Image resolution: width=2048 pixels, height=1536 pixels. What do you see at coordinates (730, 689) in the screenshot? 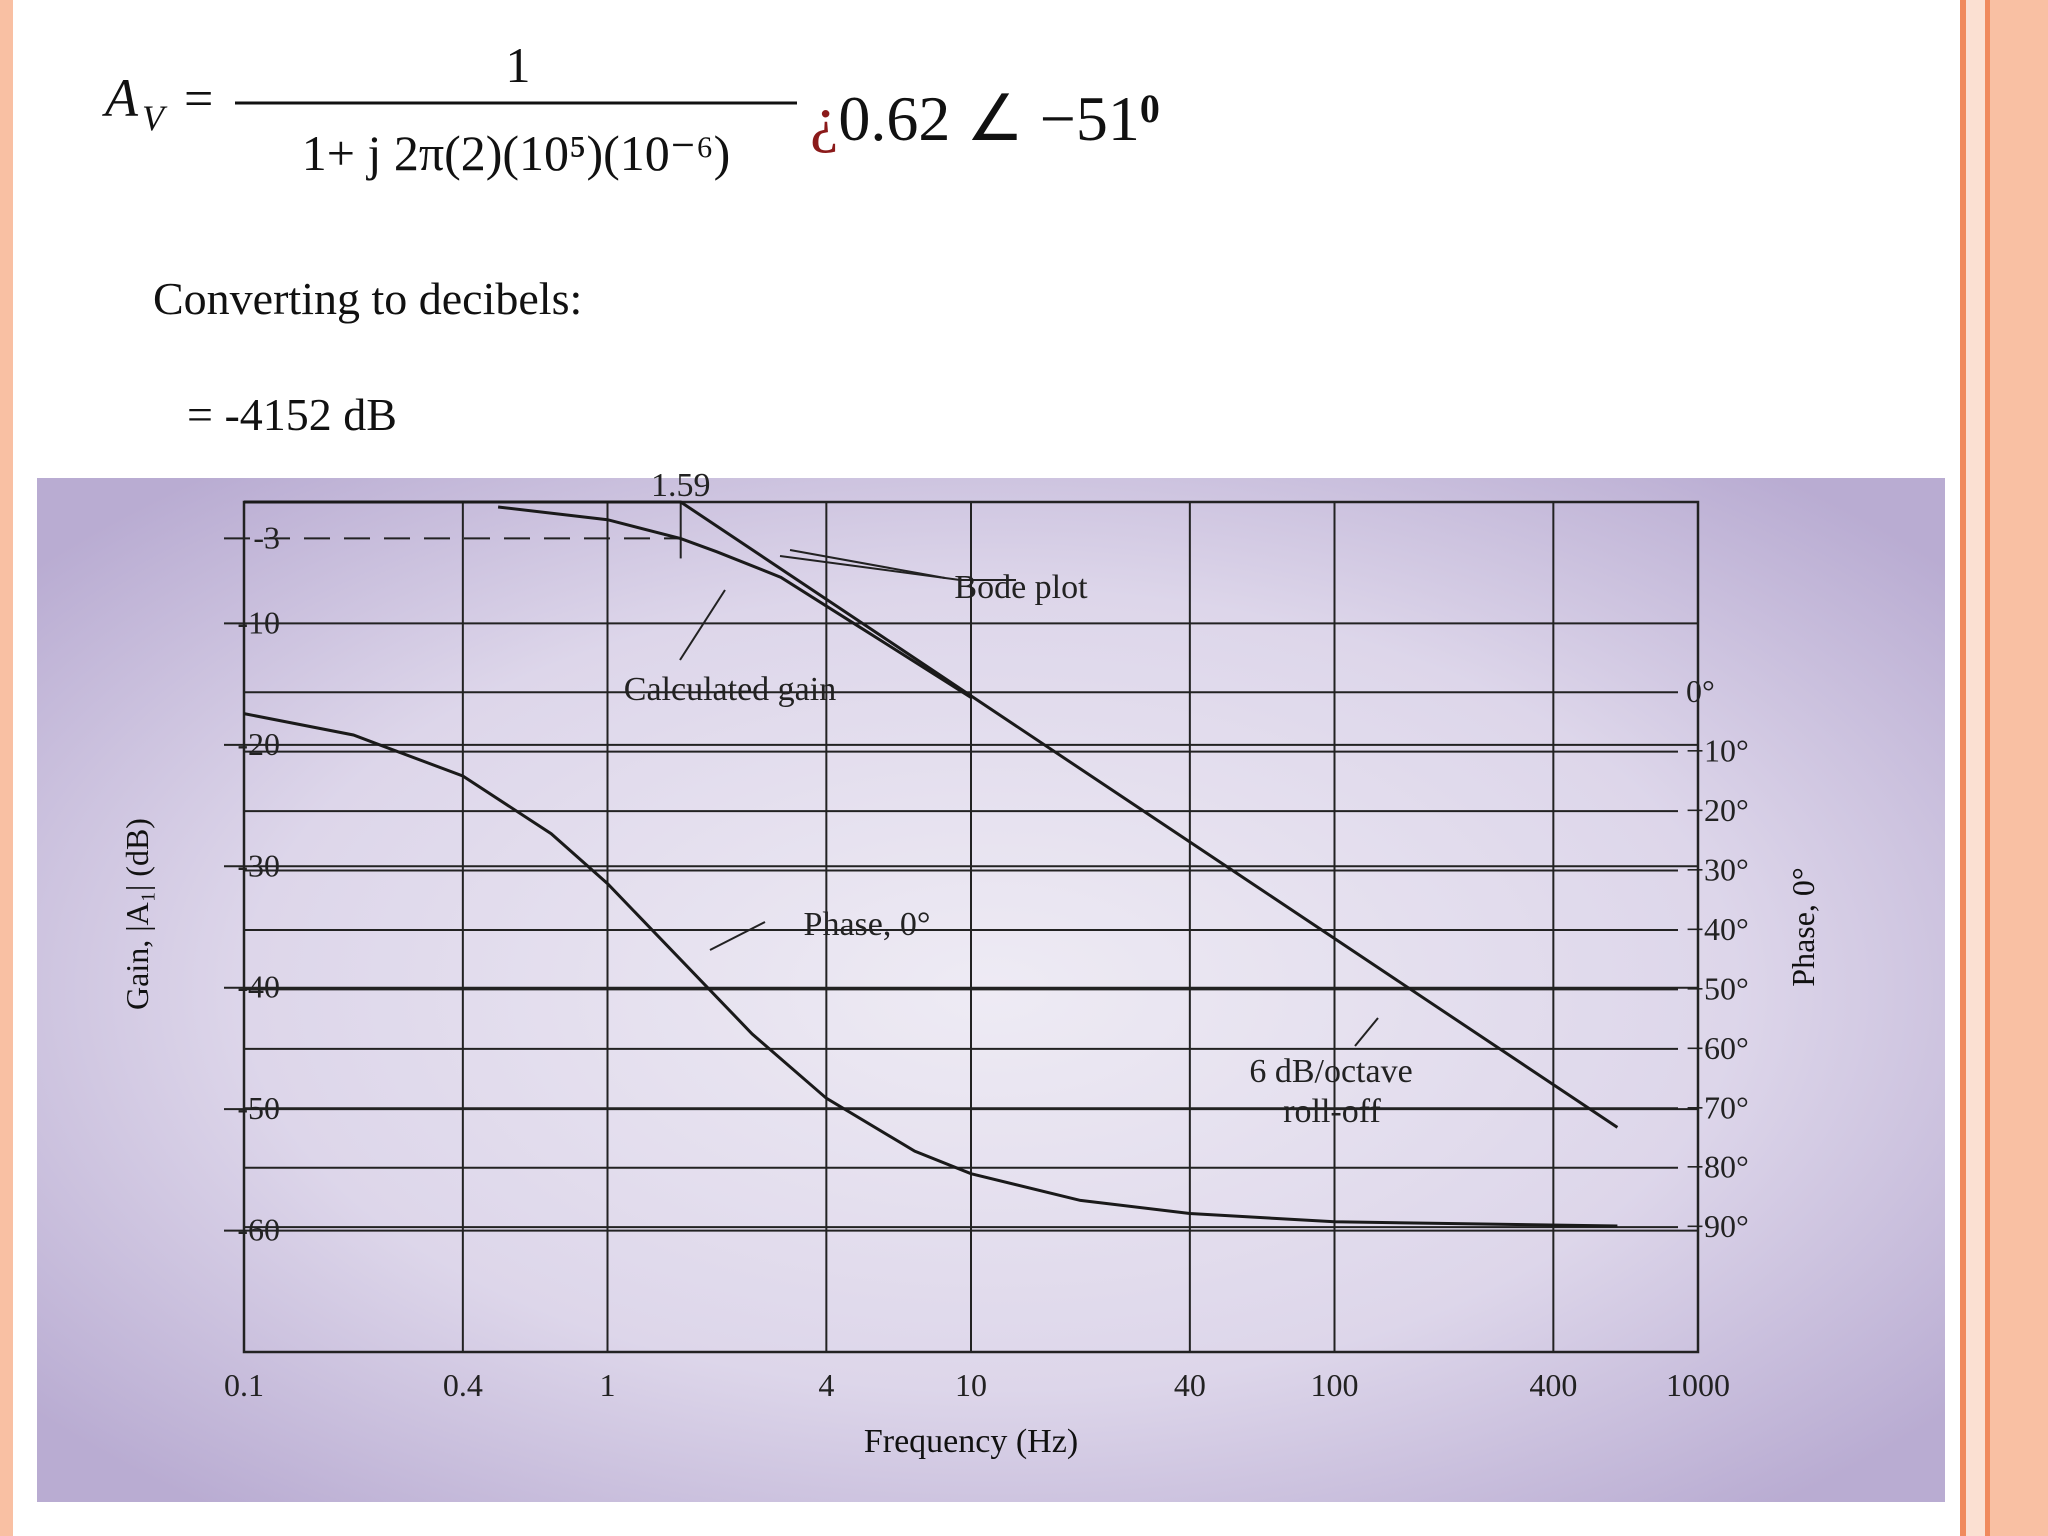
I see `series-label: Calculated gain` at bounding box center [730, 689].